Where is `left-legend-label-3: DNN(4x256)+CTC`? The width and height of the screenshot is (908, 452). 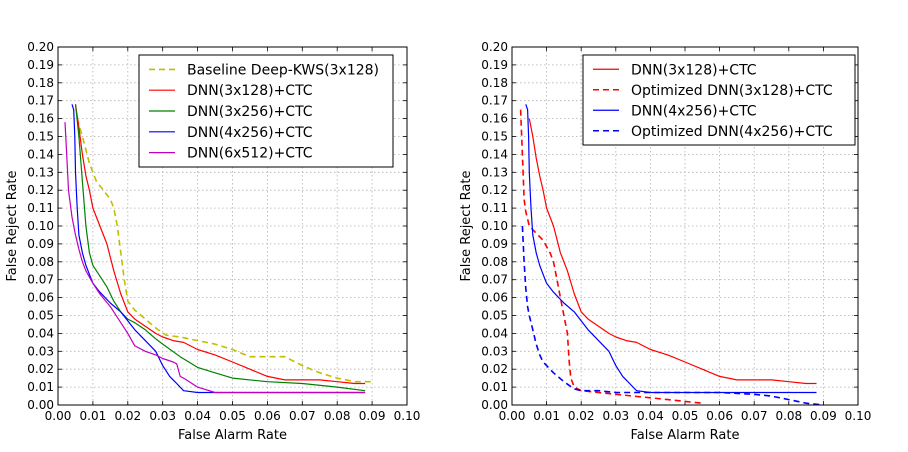 left-legend-label-3: DNN(4x256)+CTC is located at coordinates (250, 133).